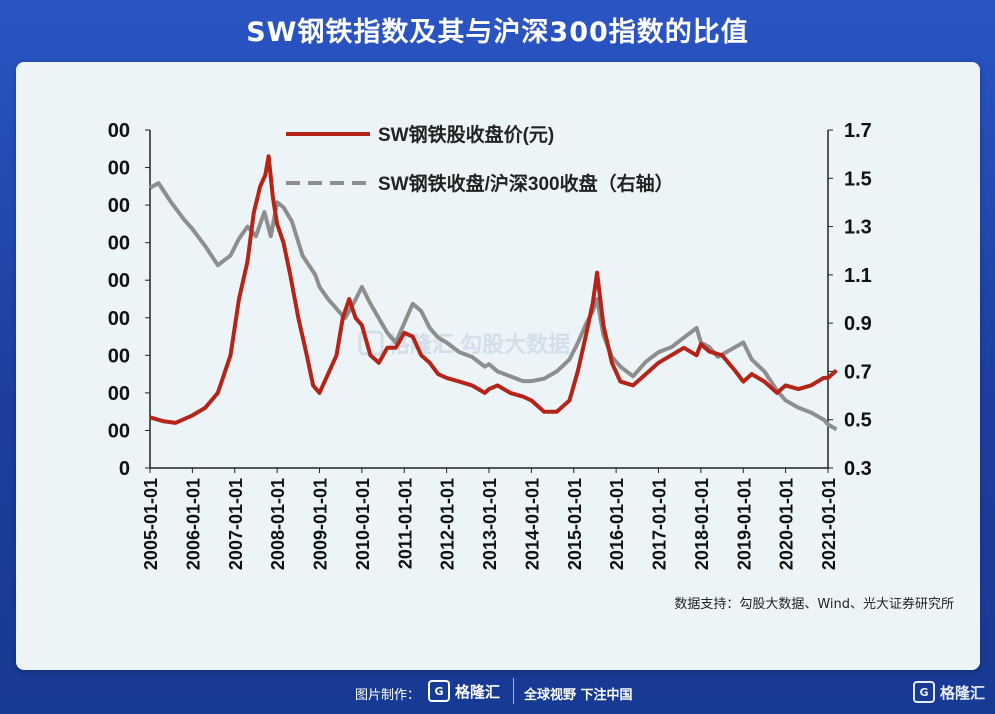 The height and width of the screenshot is (714, 995). I want to click on legend-label-ratio: SW钢铁收盘/沪深300收盘（右轴）, so click(526, 183).